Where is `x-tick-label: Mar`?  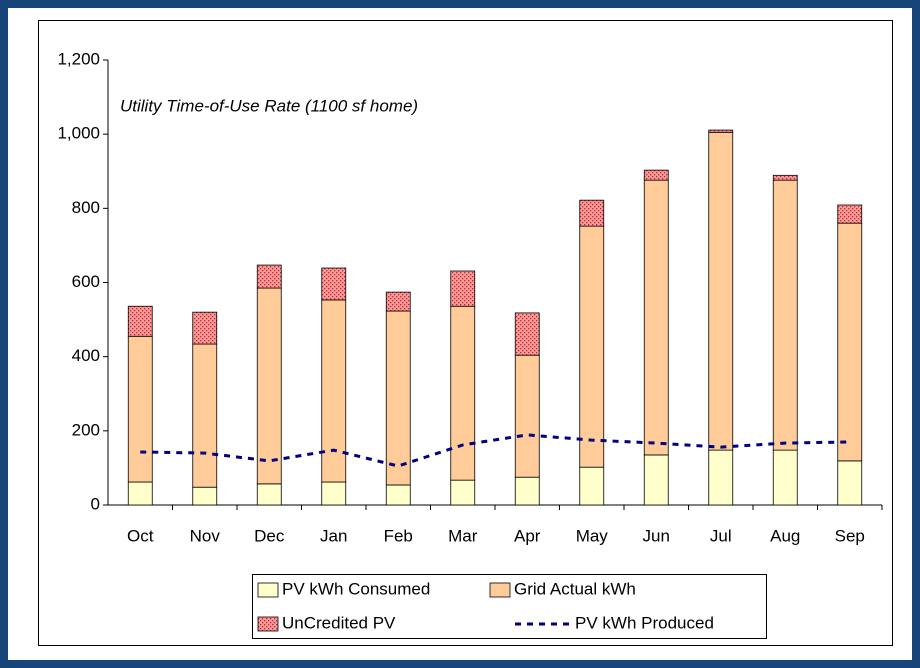 x-tick-label: Mar is located at coordinates (463, 535).